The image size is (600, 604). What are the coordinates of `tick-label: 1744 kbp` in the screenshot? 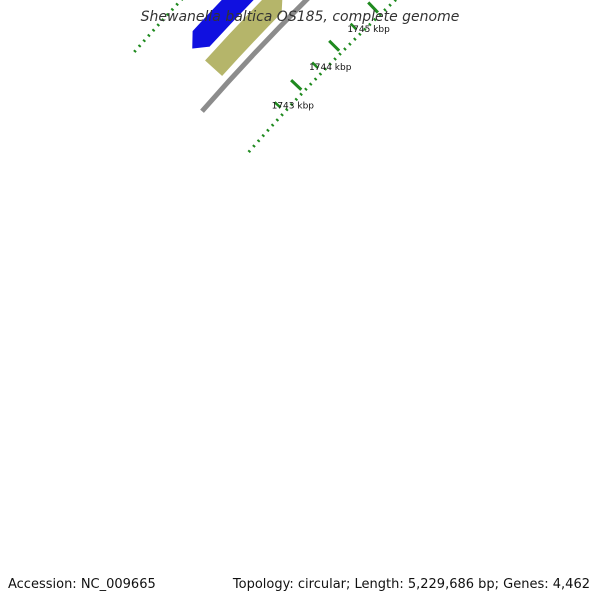 It's located at (330, 68).